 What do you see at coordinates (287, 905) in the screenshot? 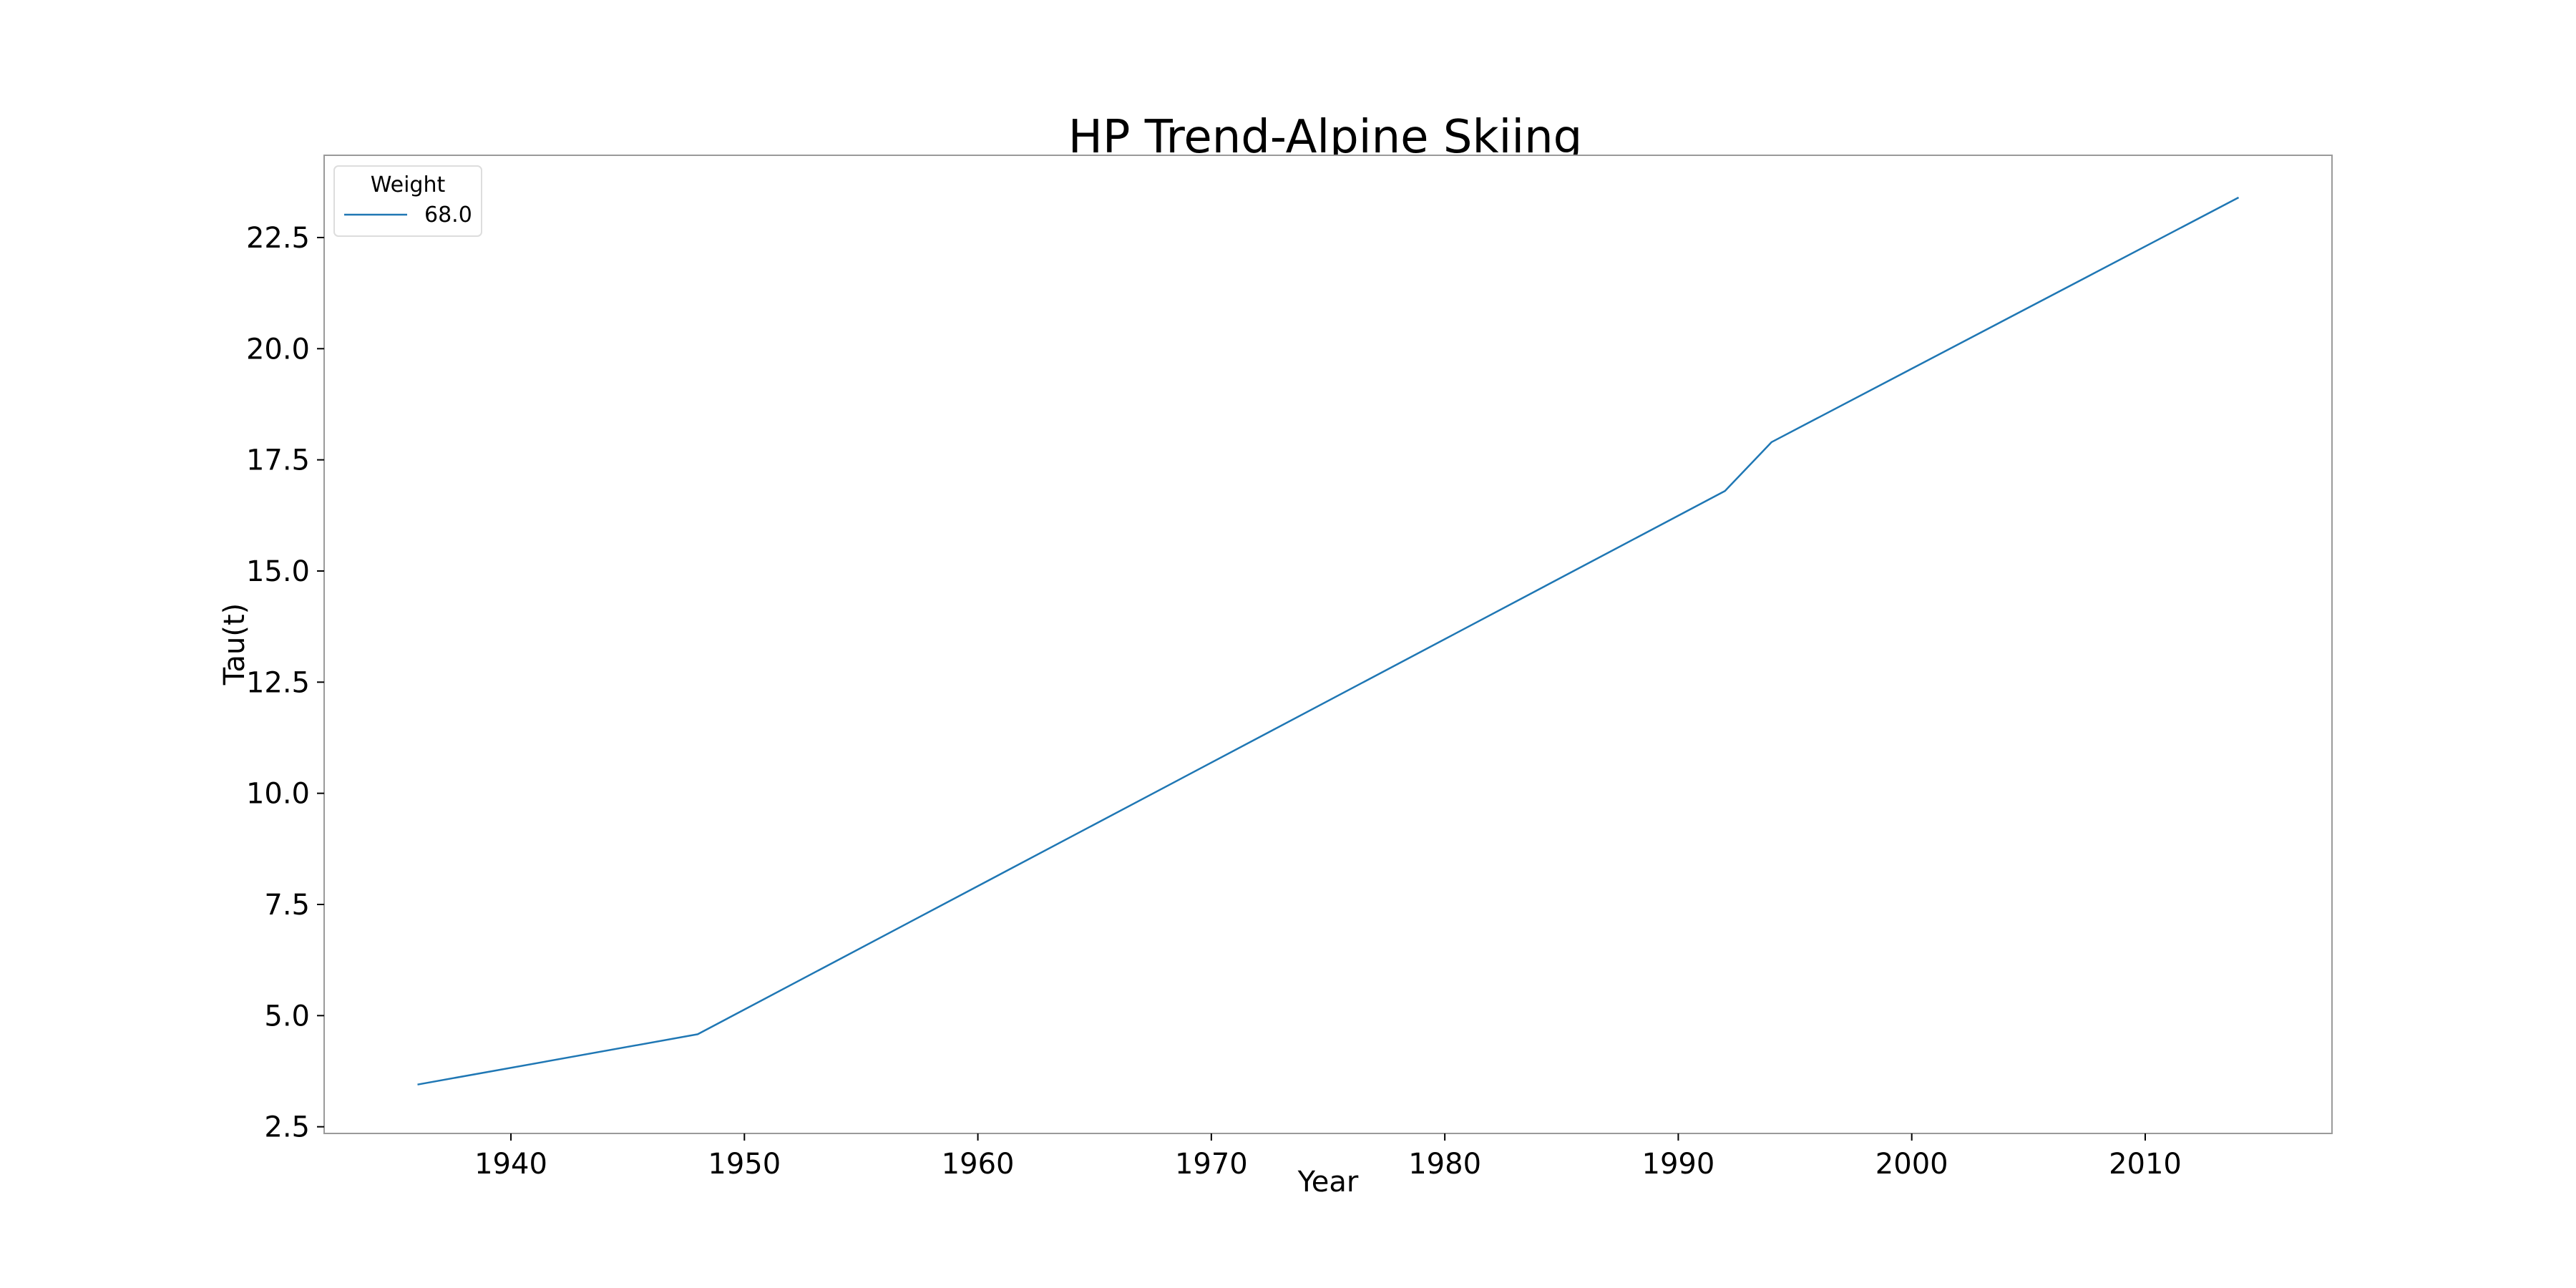
I see `y-tick-label: 7.5` at bounding box center [287, 905].